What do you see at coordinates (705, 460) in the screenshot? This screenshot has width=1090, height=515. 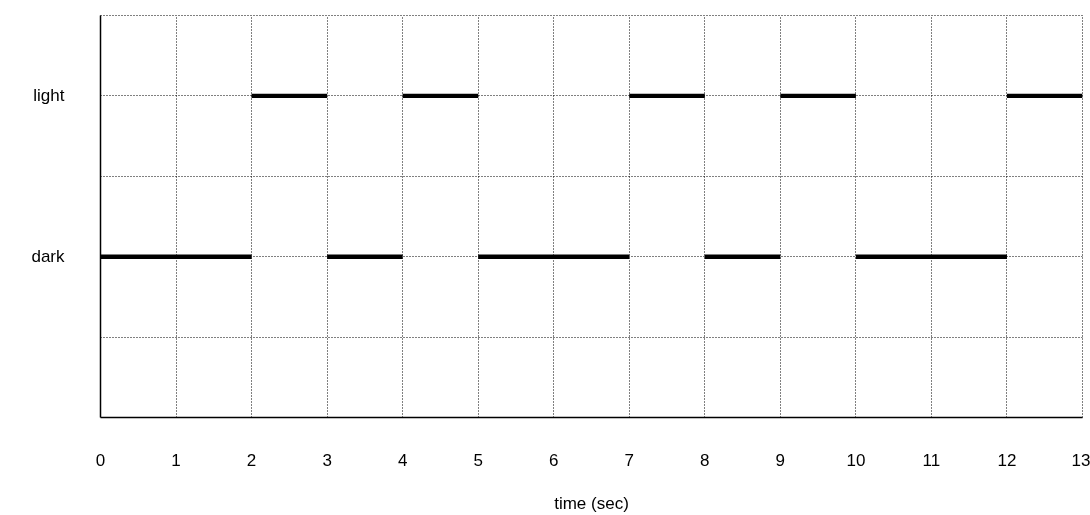 I see `x-tick-label: 8` at bounding box center [705, 460].